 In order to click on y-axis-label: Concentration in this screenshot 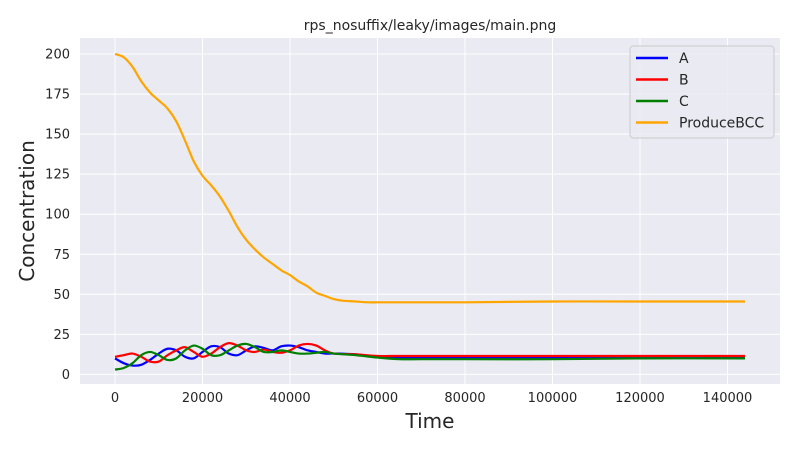, I will do `click(27, 210)`.